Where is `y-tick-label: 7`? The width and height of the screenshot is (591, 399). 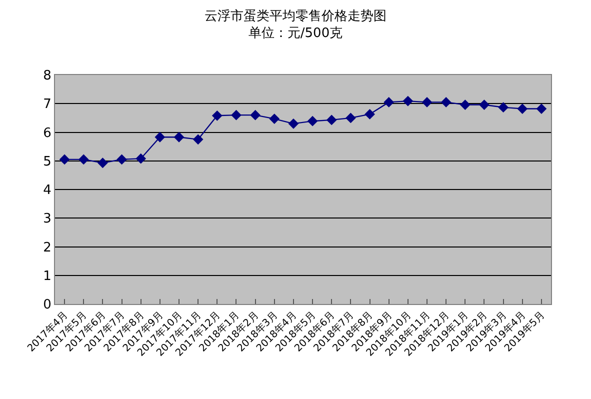 y-tick-label: 7 is located at coordinates (47, 104).